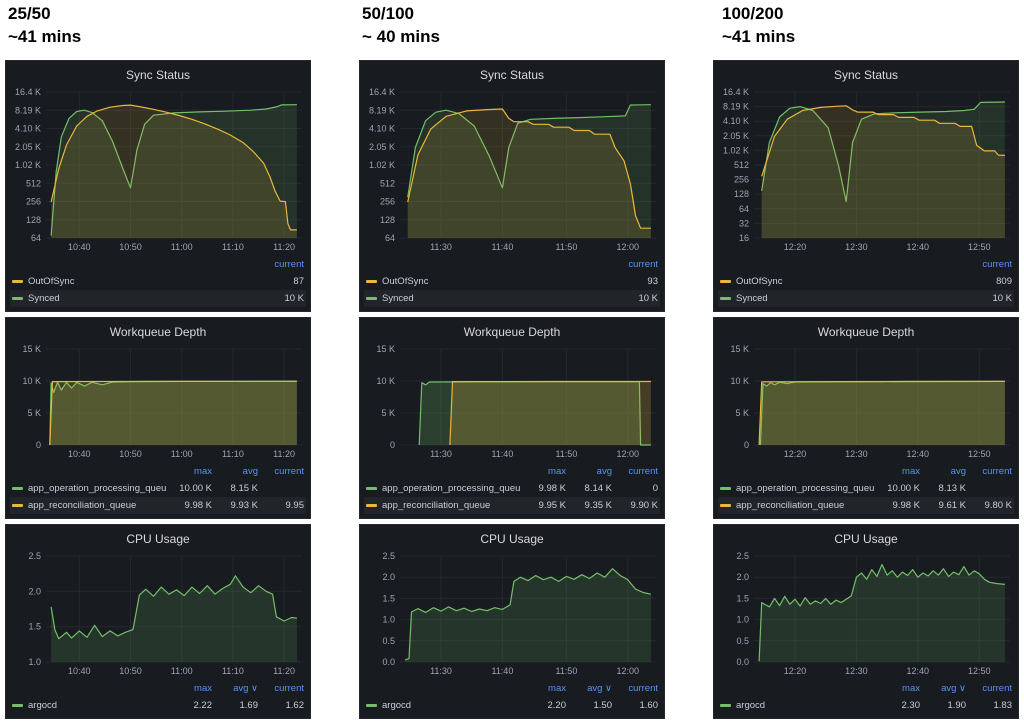  I want to click on legend-series: app_reconciliation_queue, so click(443, 505).